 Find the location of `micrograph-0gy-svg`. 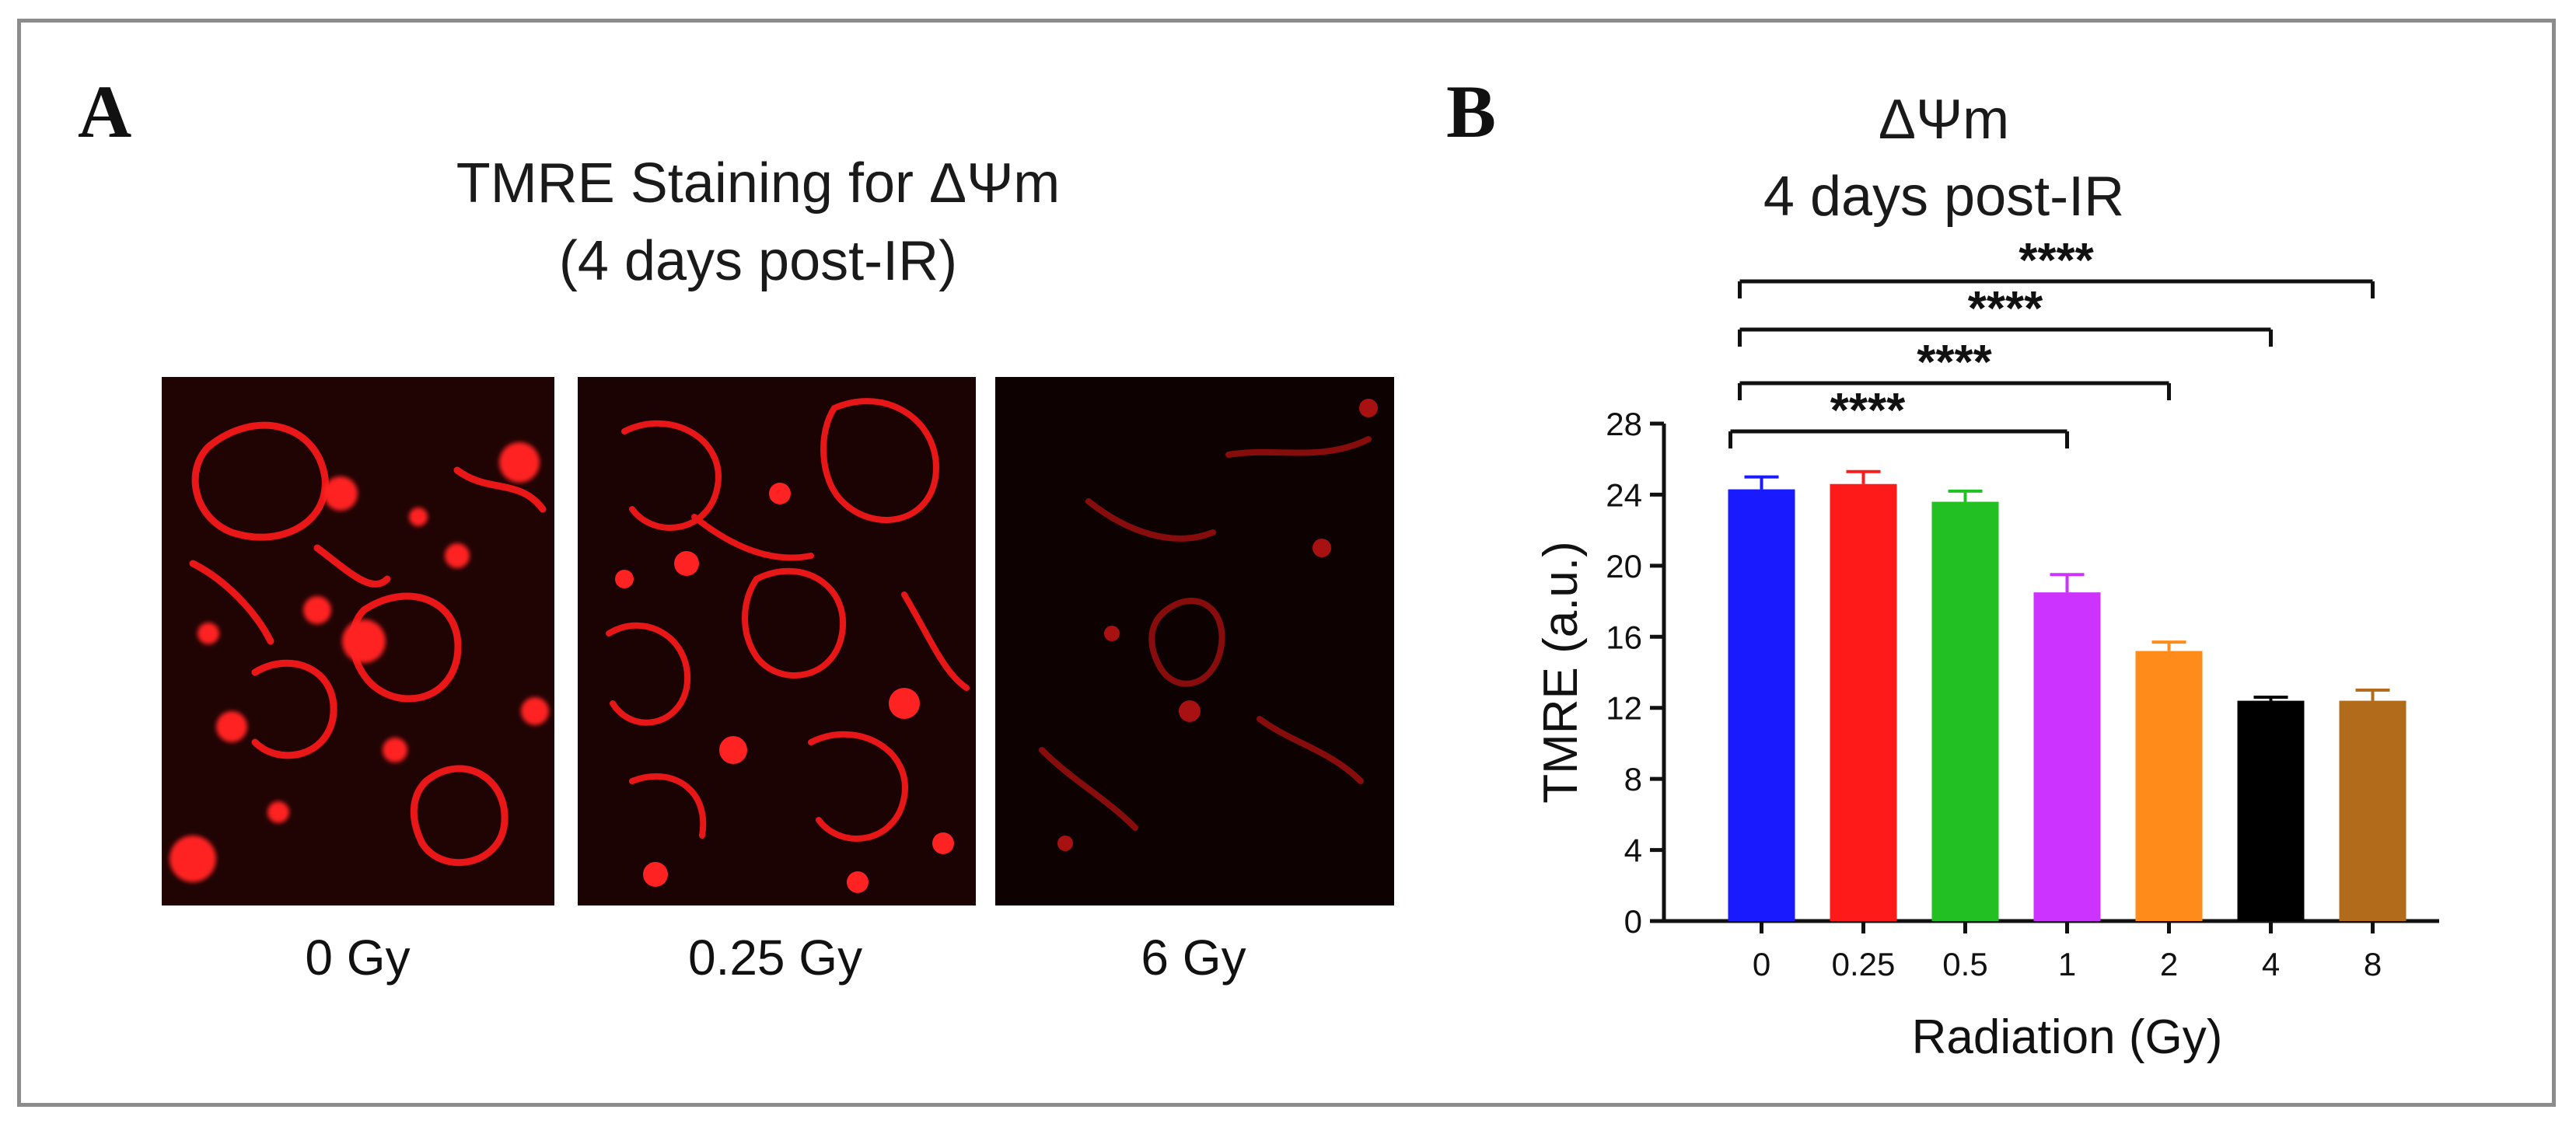

micrograph-0gy-svg is located at coordinates (358, 641).